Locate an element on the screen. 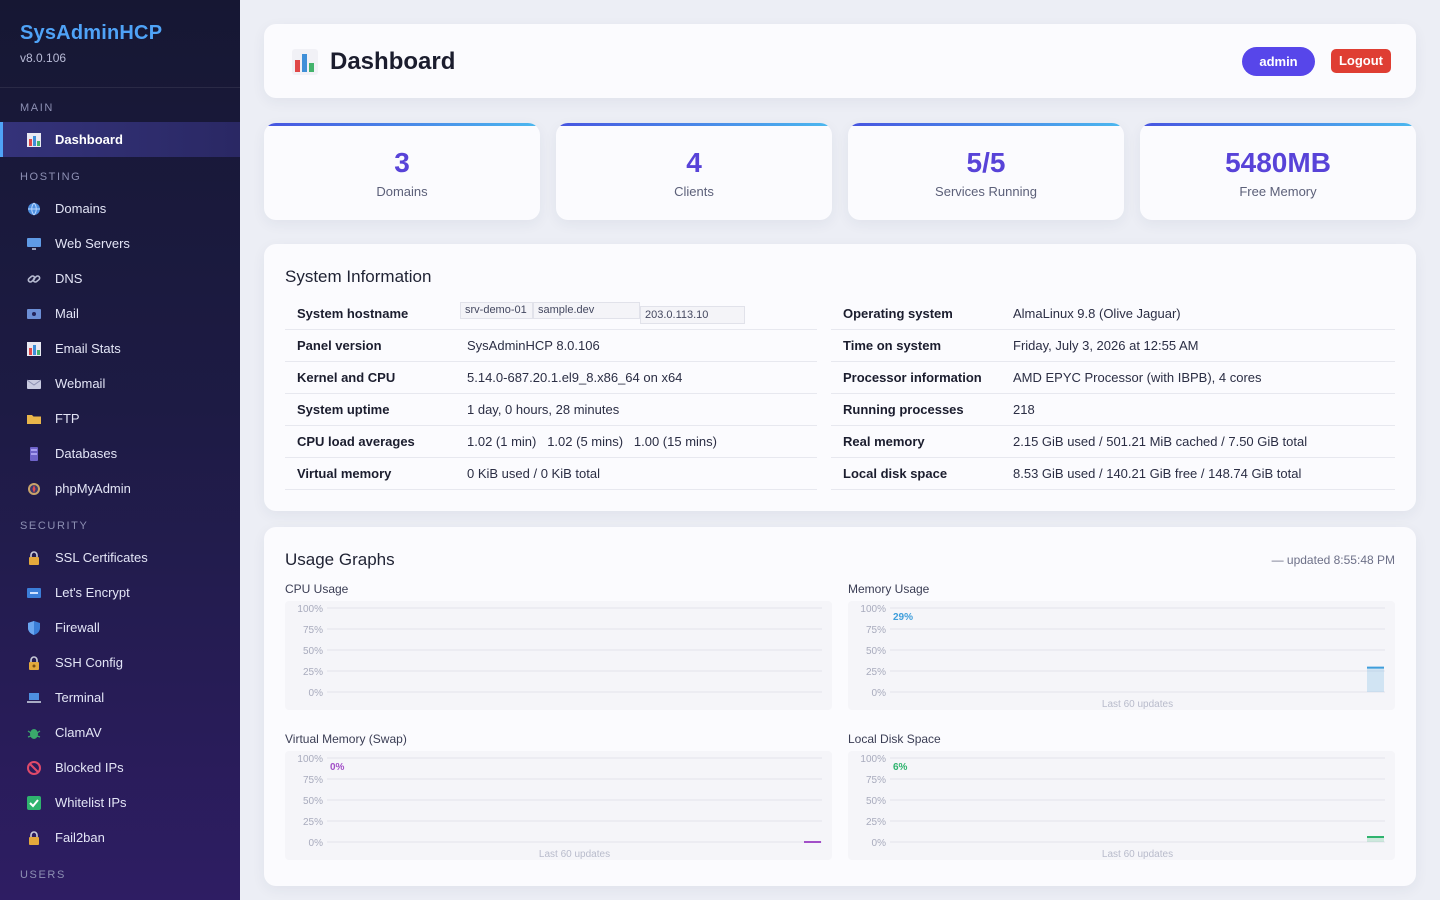  current-value-label: 6% is located at coordinates (900, 767).